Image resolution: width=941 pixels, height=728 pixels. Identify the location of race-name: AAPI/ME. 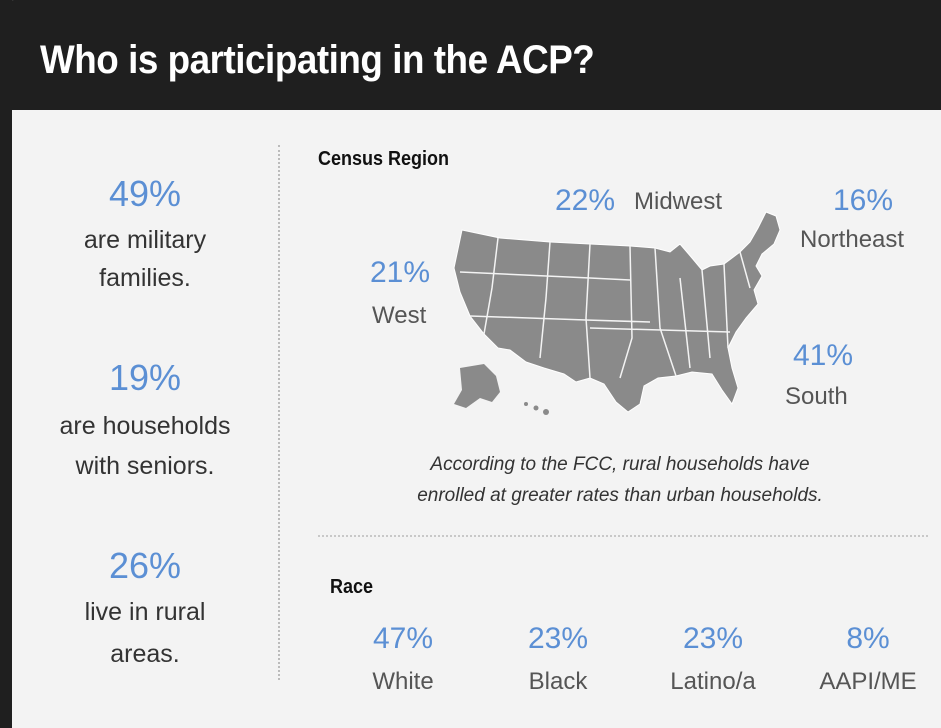
(868, 681).